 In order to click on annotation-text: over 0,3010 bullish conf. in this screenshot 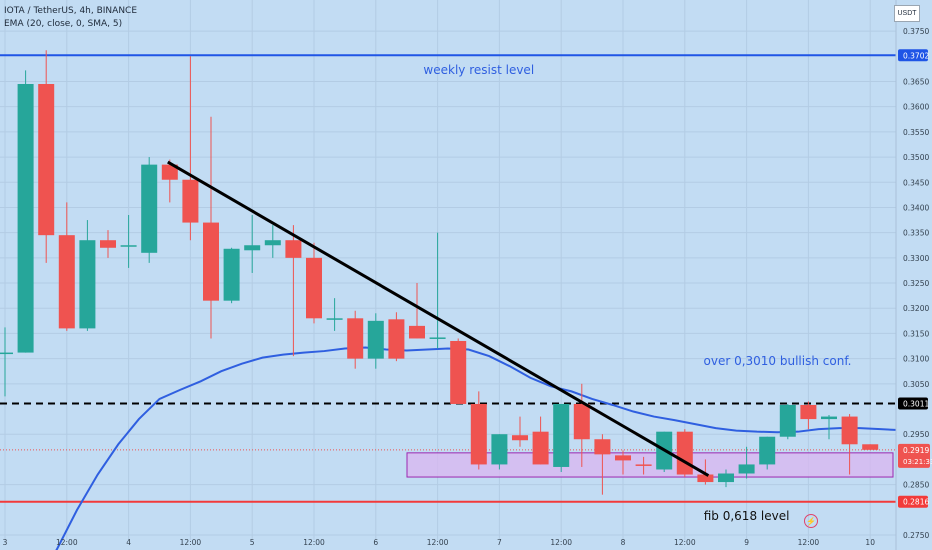, I will do `click(778, 361)`.